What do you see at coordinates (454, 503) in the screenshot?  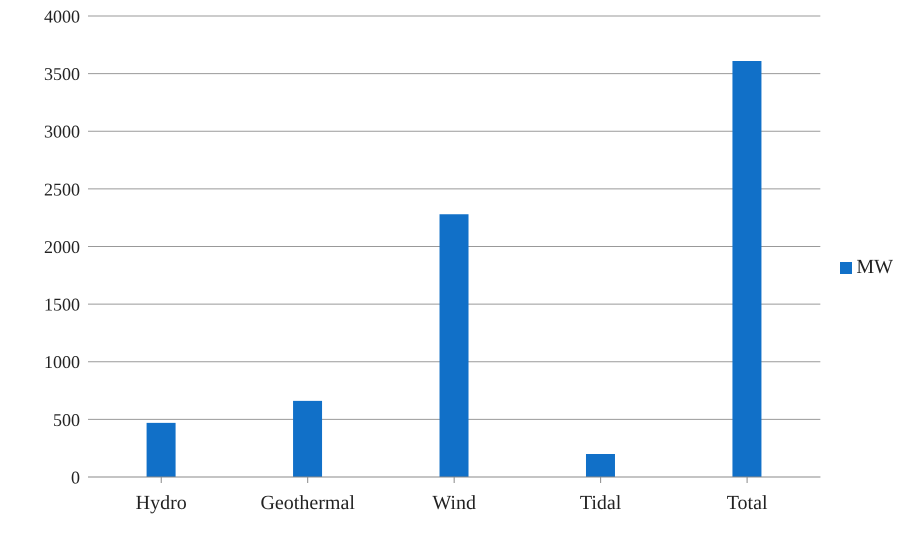 I see `x-tick-label: Wind` at bounding box center [454, 503].